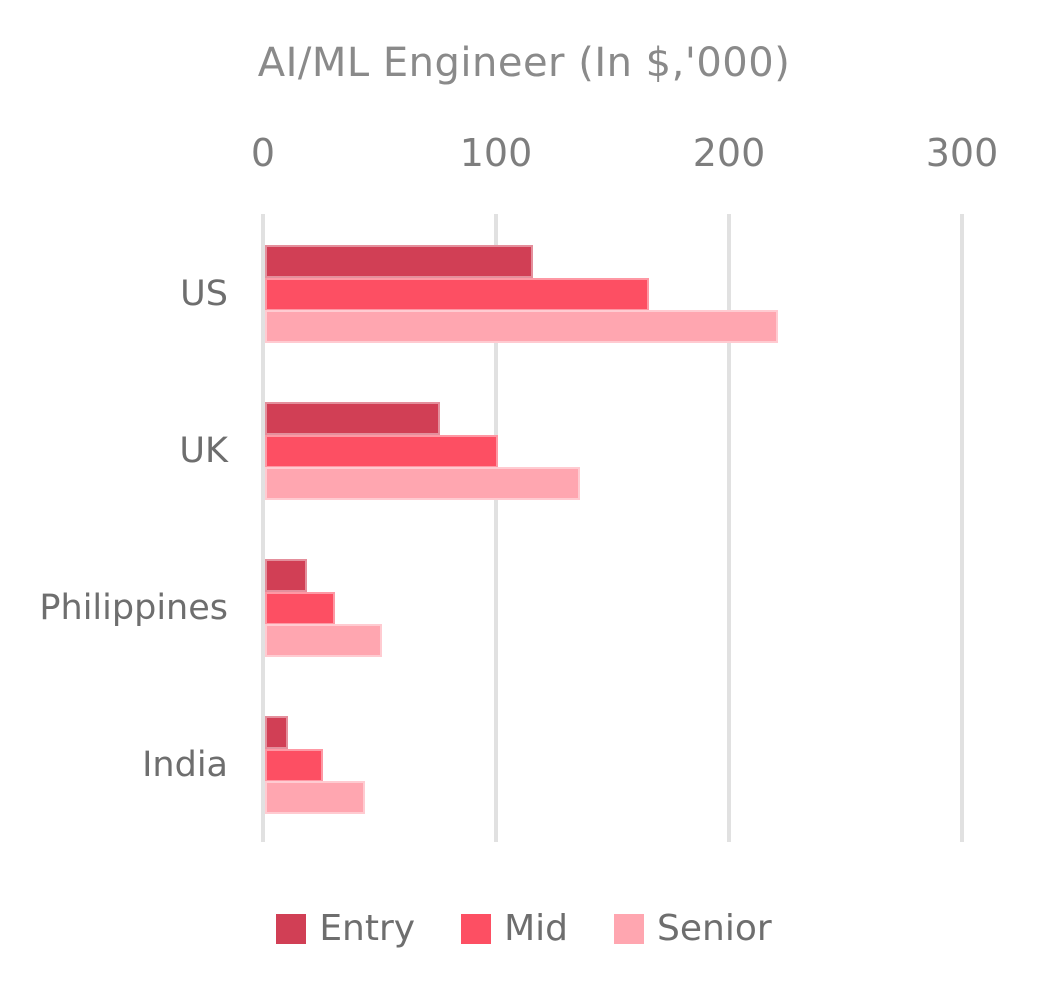  What do you see at coordinates (203, 450) in the screenshot?
I see `category-label-uk: UK` at bounding box center [203, 450].